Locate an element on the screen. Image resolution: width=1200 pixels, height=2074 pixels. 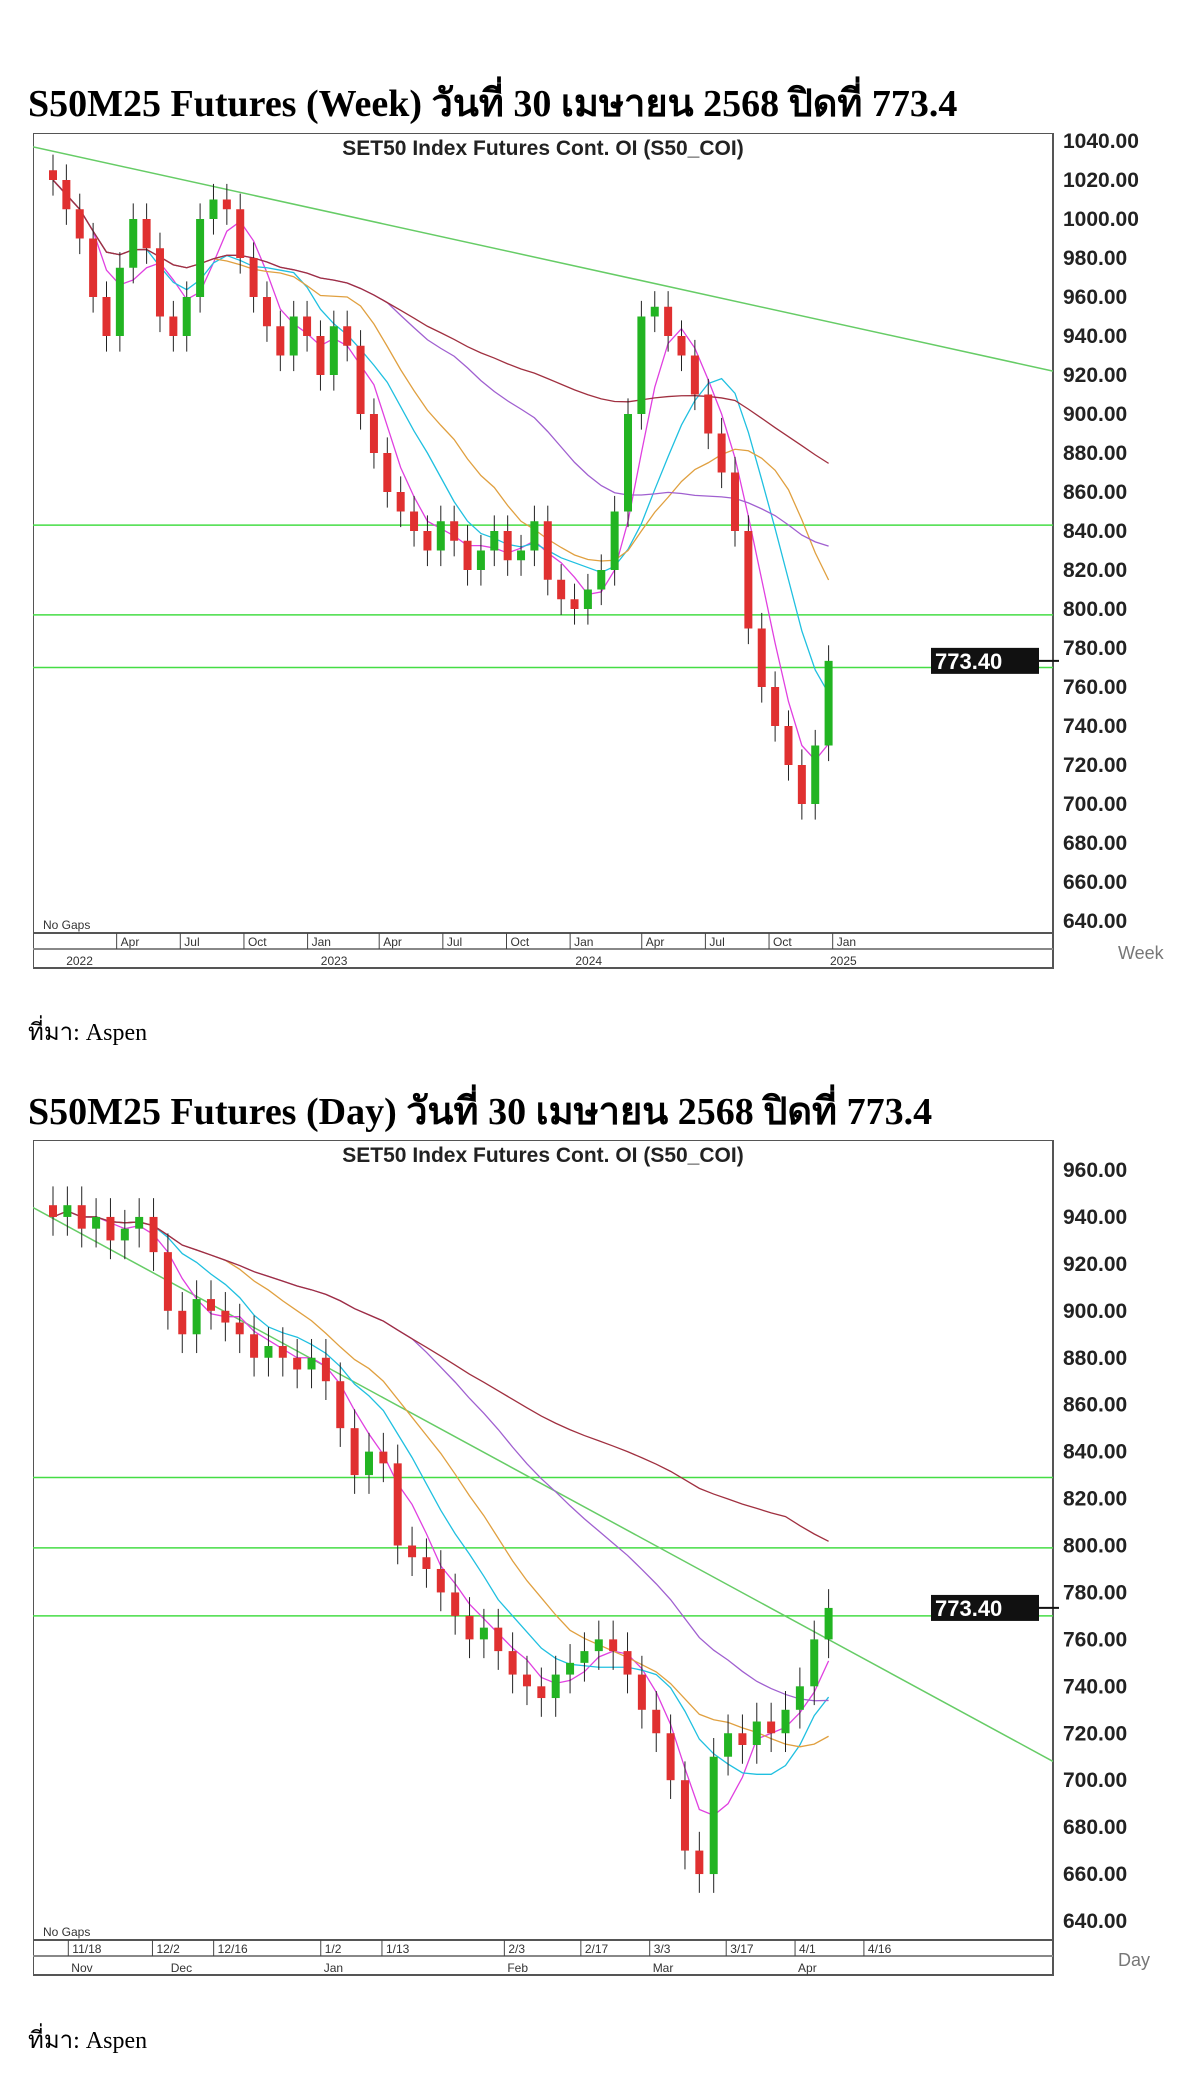
no-gaps-note: No Gaps is located at coordinates (66, 1932).